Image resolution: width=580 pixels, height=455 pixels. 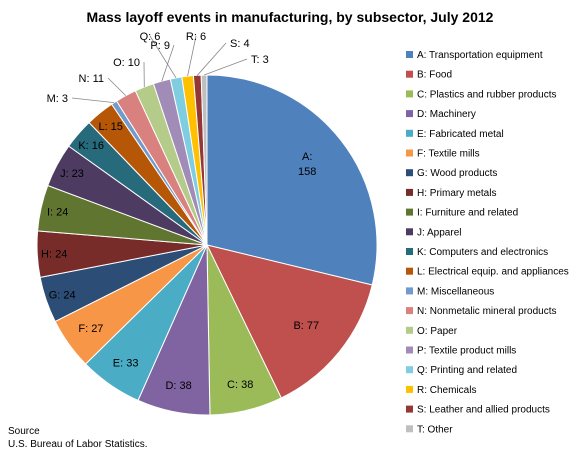 What do you see at coordinates (409, 271) in the screenshot?
I see `legend-swatch-l` at bounding box center [409, 271].